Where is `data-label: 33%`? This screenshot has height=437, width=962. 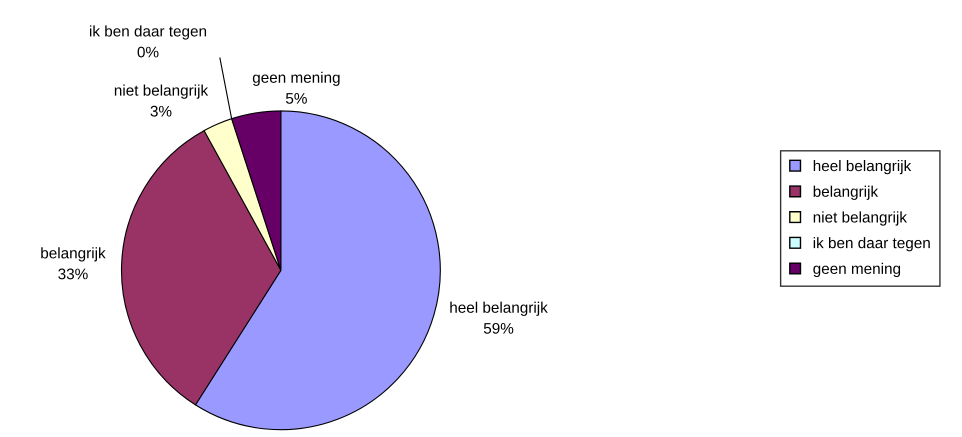 data-label: 33% is located at coordinates (73, 274).